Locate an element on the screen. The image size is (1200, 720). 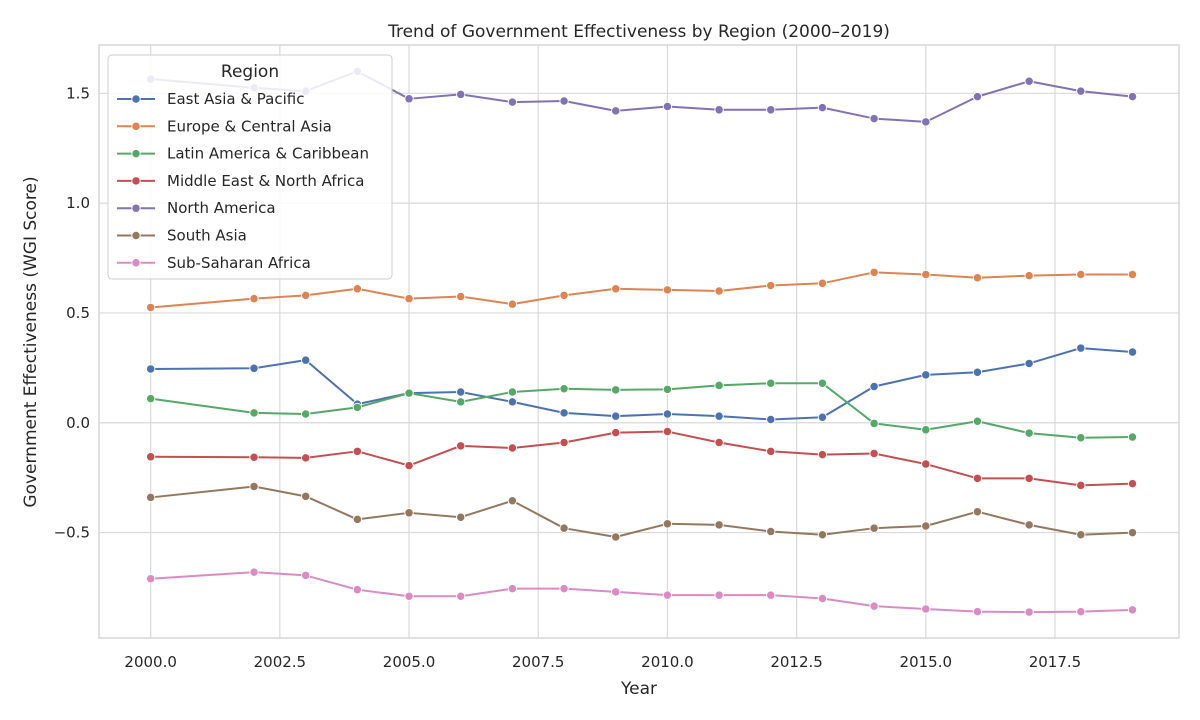
legend-item: Latin America & Caribbean is located at coordinates (243, 154).